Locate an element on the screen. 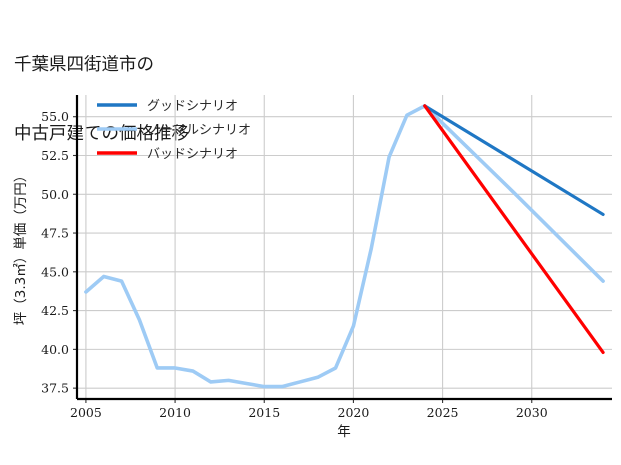  x-tick-label: 2020 is located at coordinates (354, 412).